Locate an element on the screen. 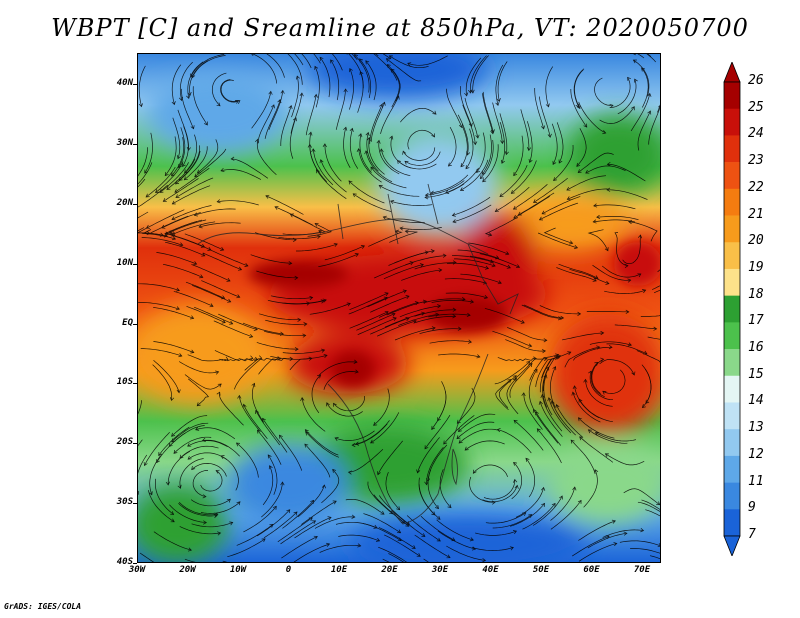 Image resolution: width=800 pixels, height=618 pixels. y-tick-label: EQ is located at coordinates (127, 322).